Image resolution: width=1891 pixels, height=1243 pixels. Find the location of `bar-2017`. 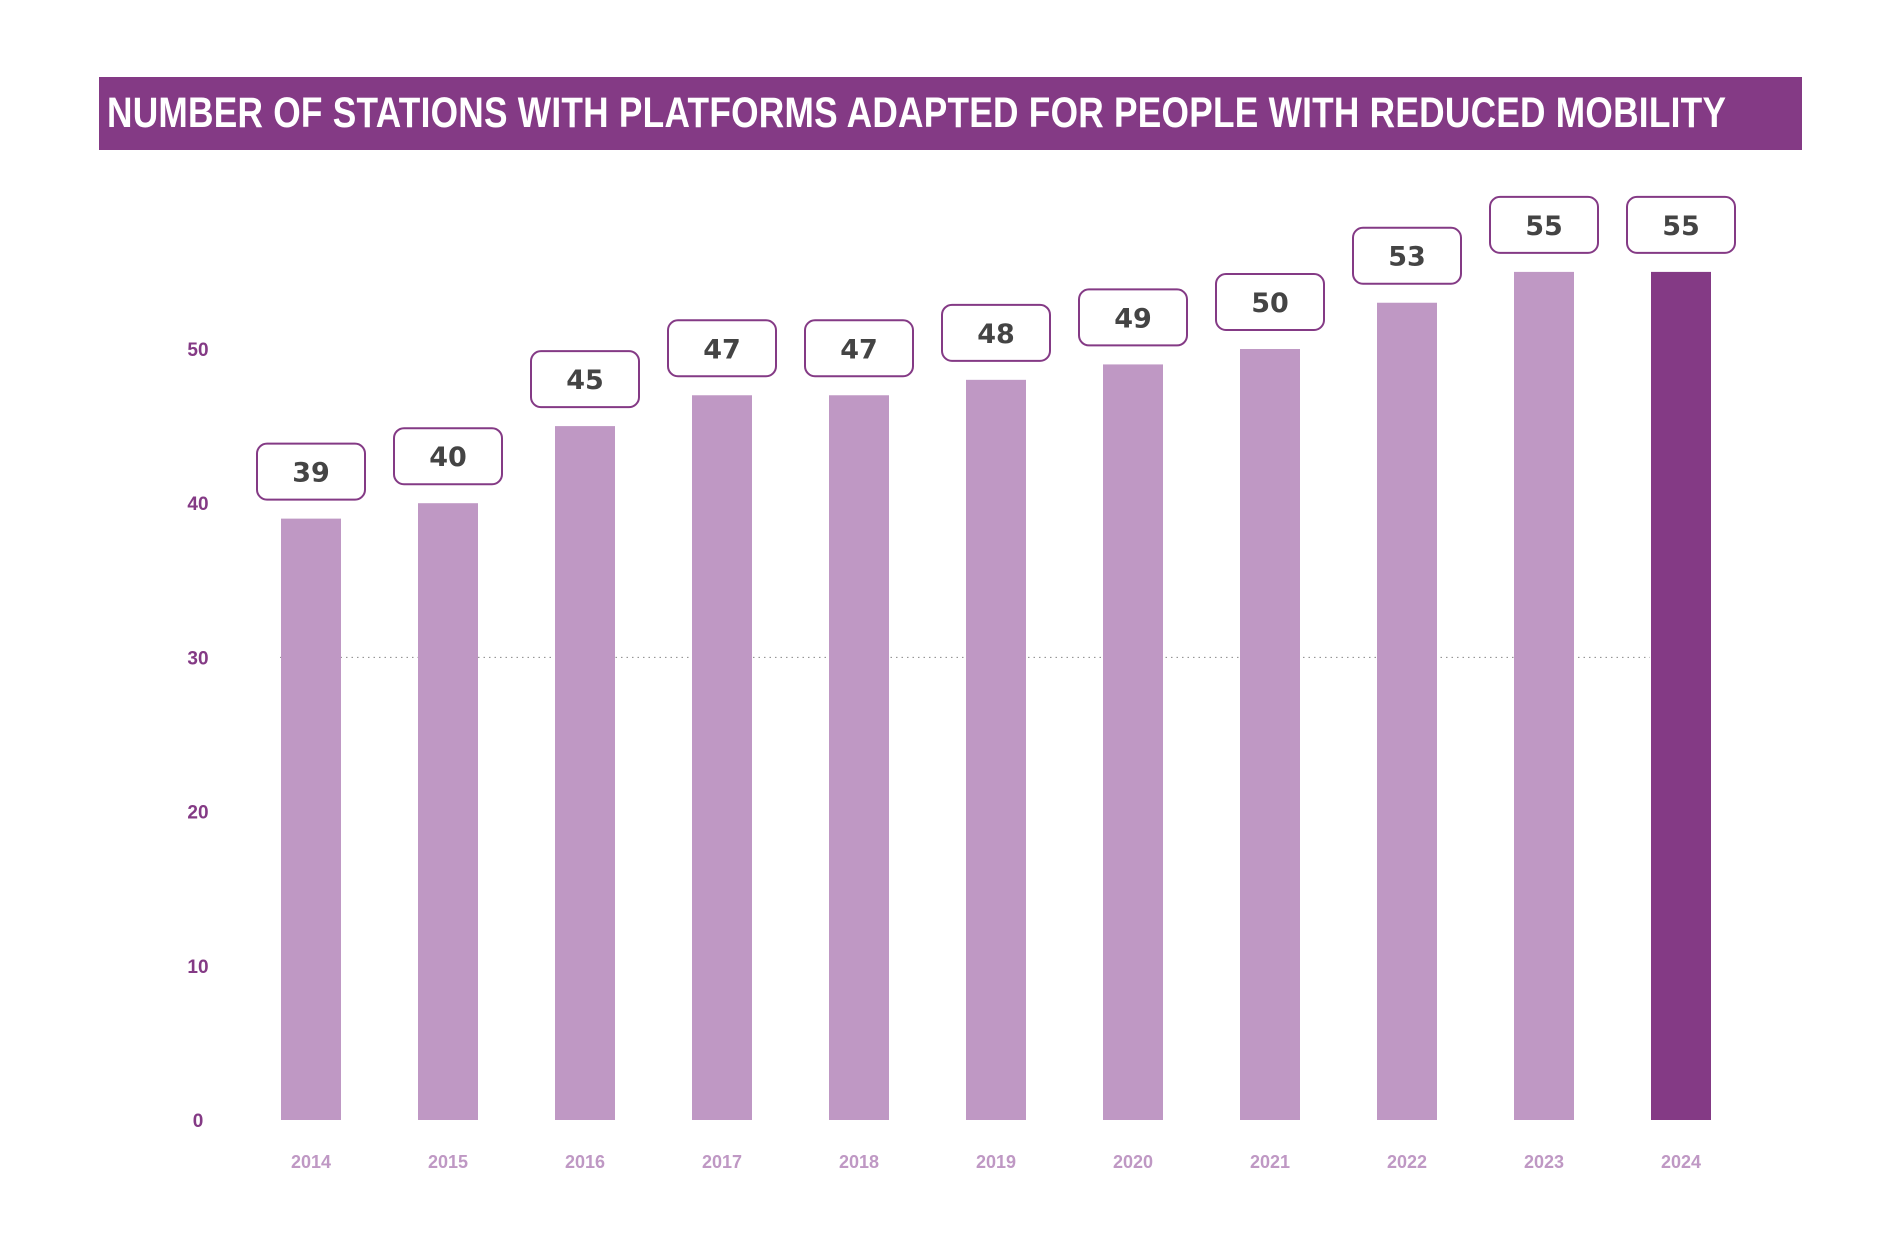

bar-2017 is located at coordinates (722, 757).